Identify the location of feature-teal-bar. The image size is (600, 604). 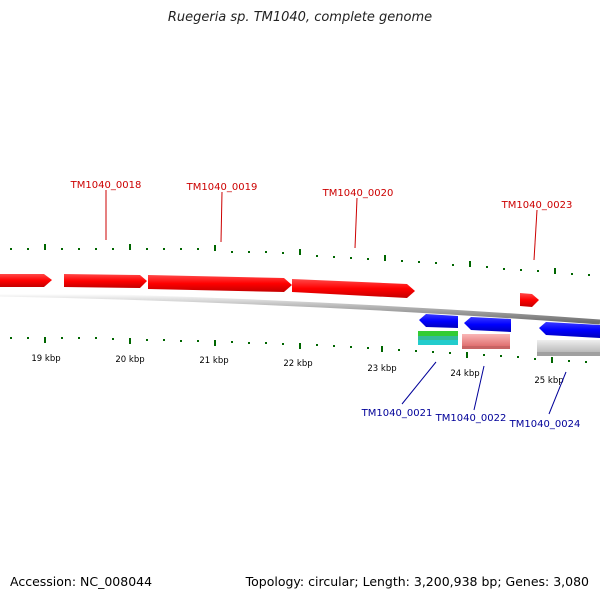
(438, 338).